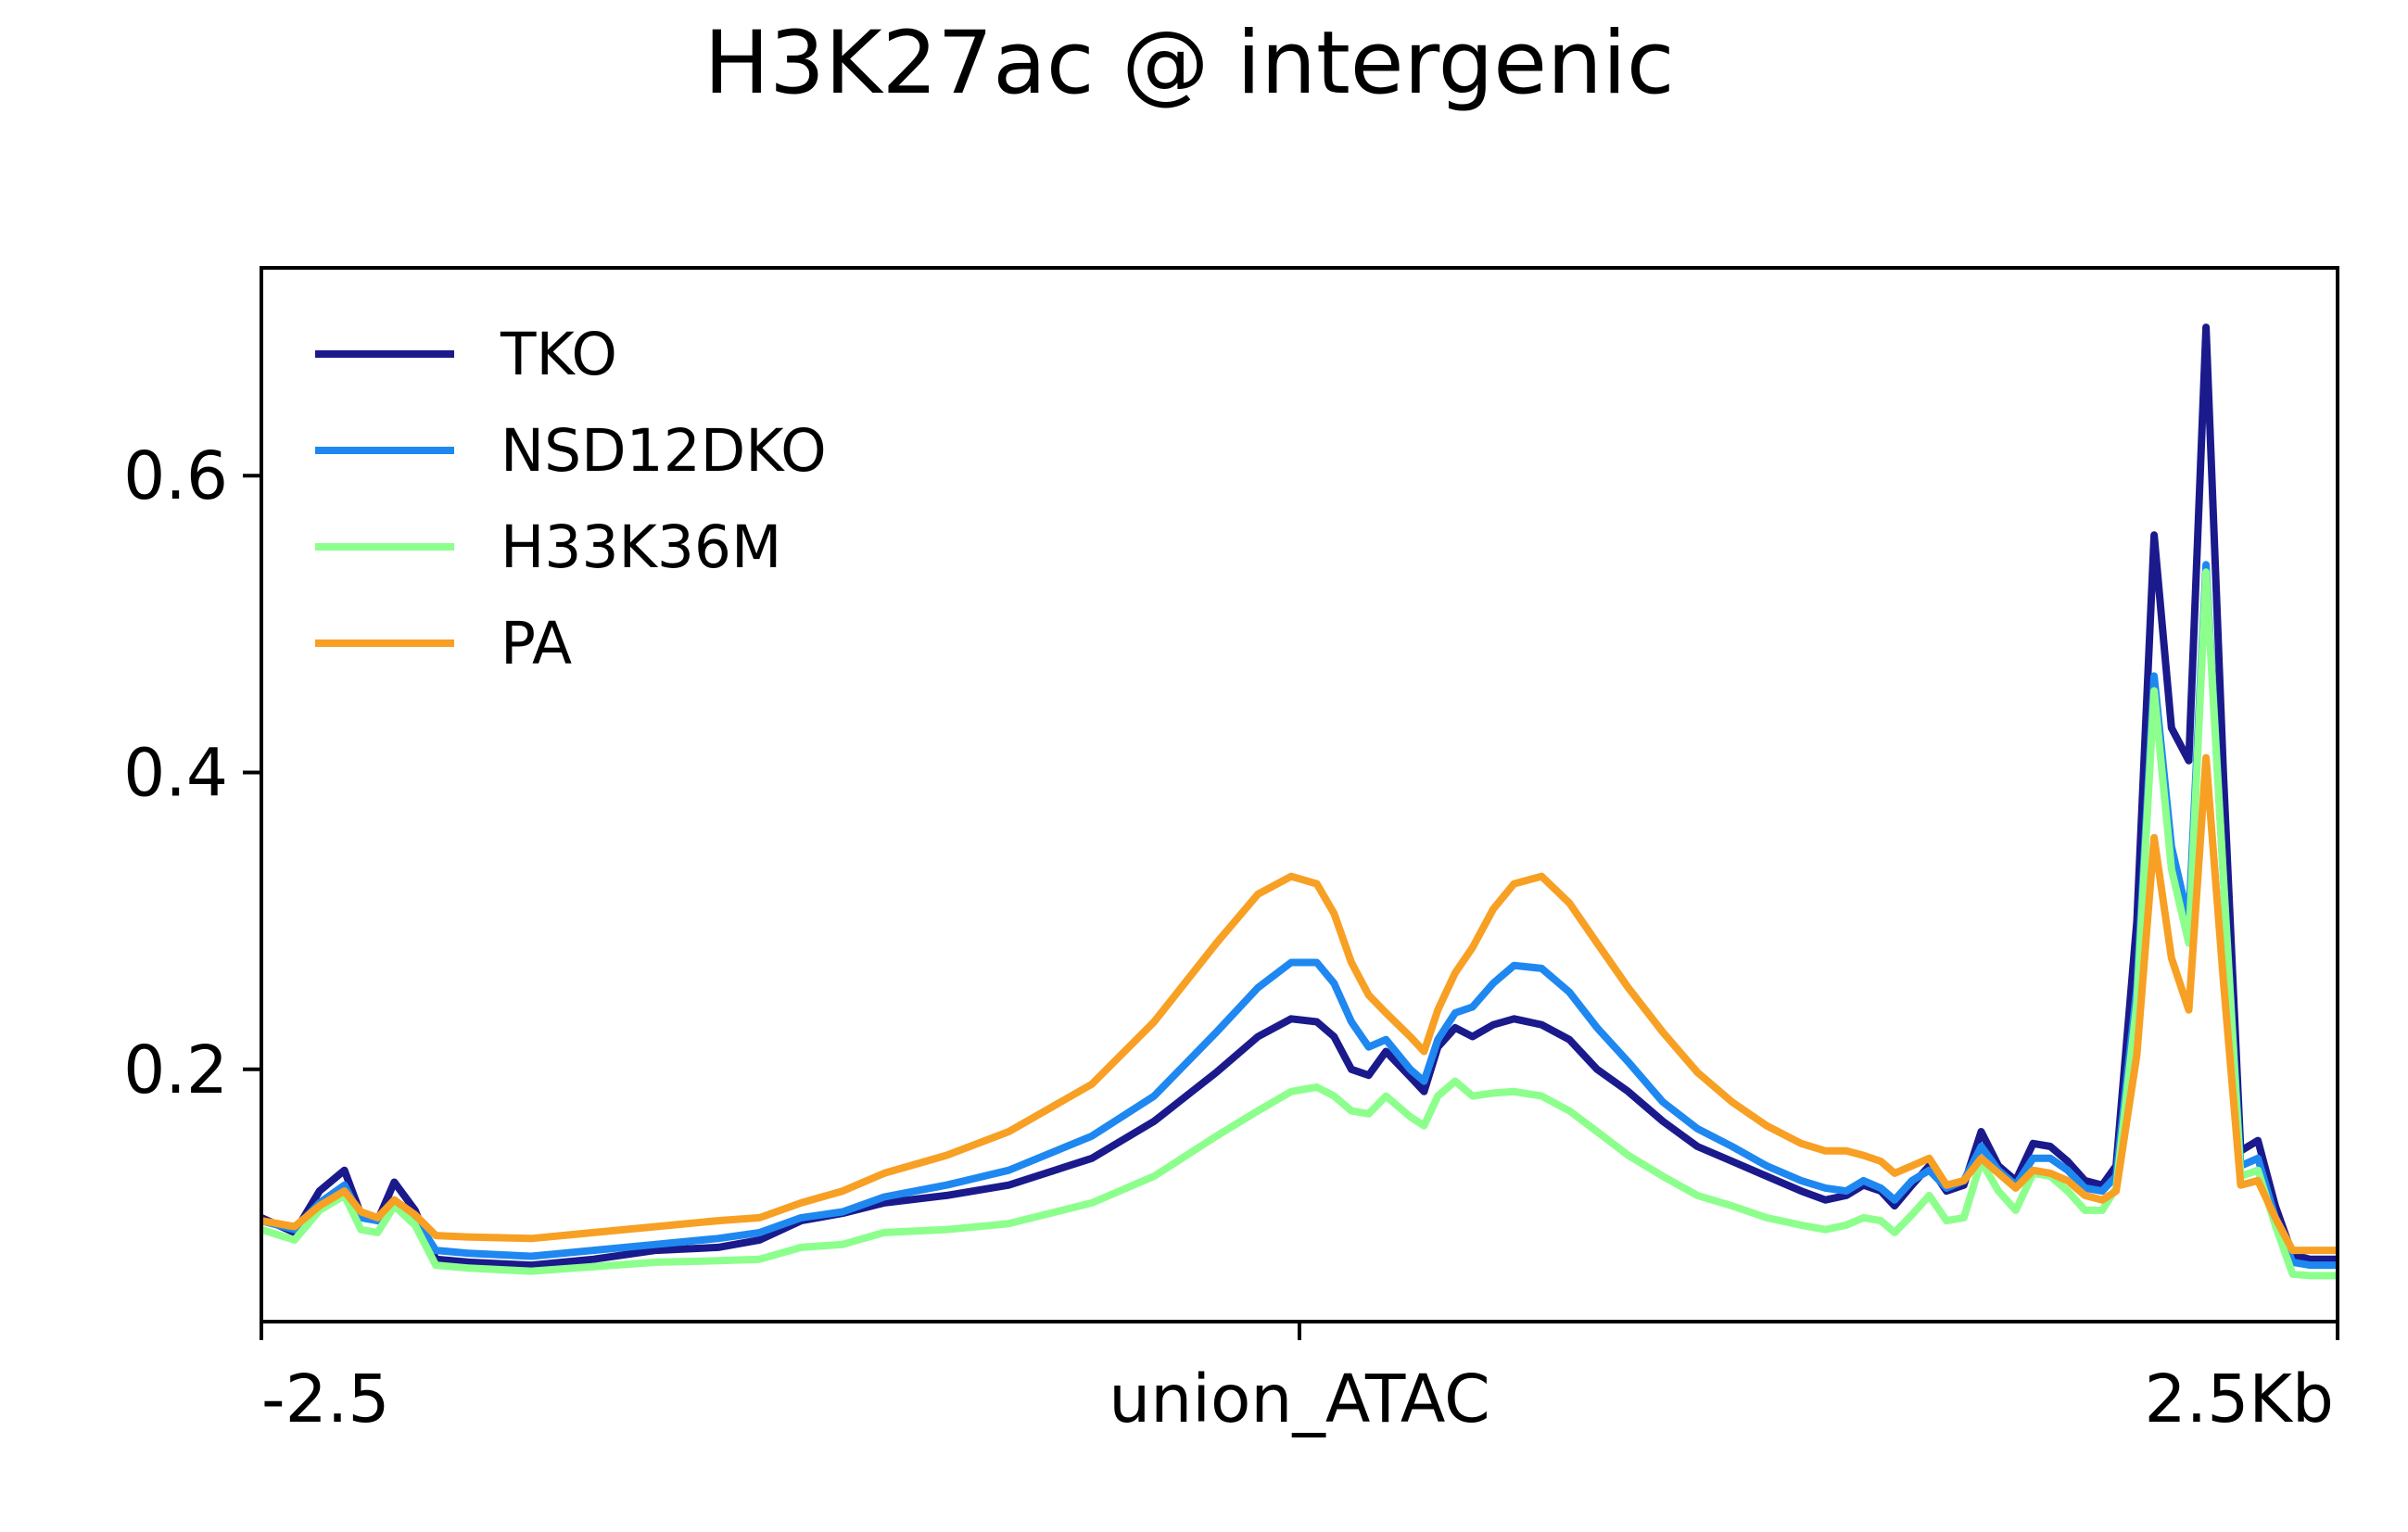 This screenshot has width=2408, height=1532. I want to click on legend-label-nsd12dko: NSD12DKO, so click(664, 451).